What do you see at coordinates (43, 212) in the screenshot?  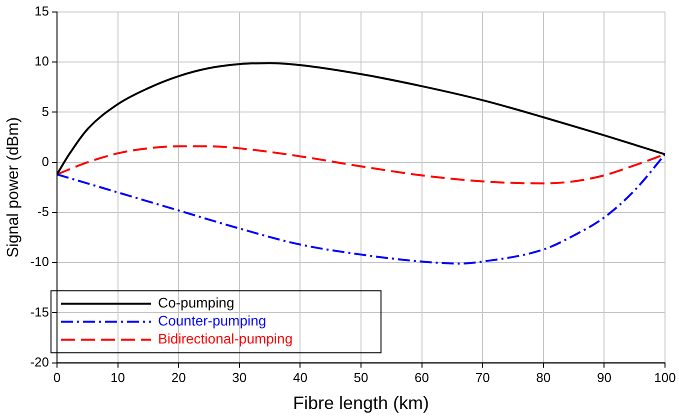 I see `y-tick-label: -5` at bounding box center [43, 212].